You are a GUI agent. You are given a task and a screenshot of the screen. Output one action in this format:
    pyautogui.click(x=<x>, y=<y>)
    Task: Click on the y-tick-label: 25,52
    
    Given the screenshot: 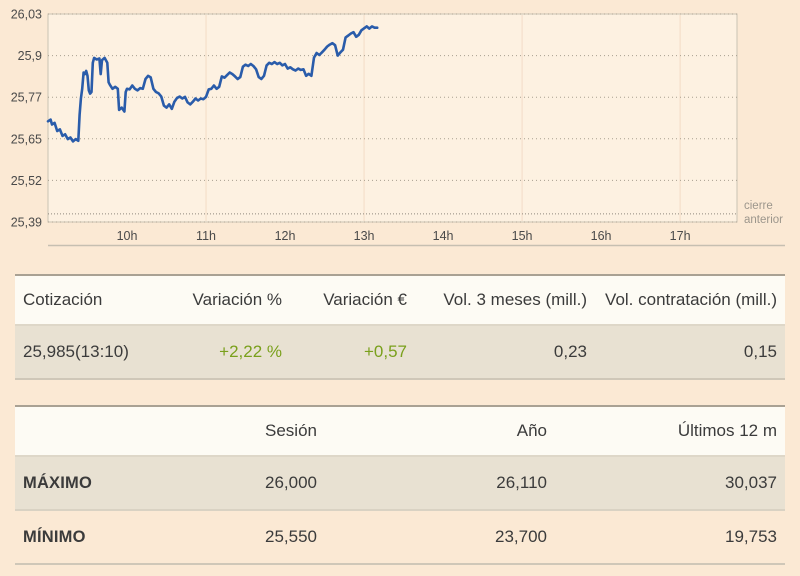 What is the action you would take?
    pyautogui.click(x=26, y=181)
    